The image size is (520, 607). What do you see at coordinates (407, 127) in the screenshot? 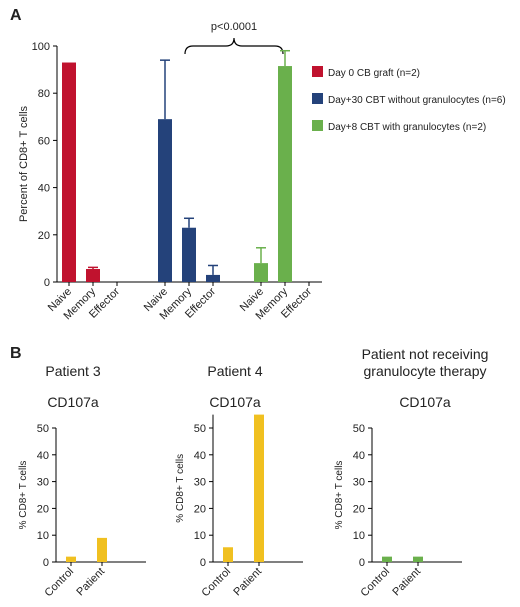
I see `legend-label: Day+8 CBT with granulocytes (n=2)` at bounding box center [407, 127].